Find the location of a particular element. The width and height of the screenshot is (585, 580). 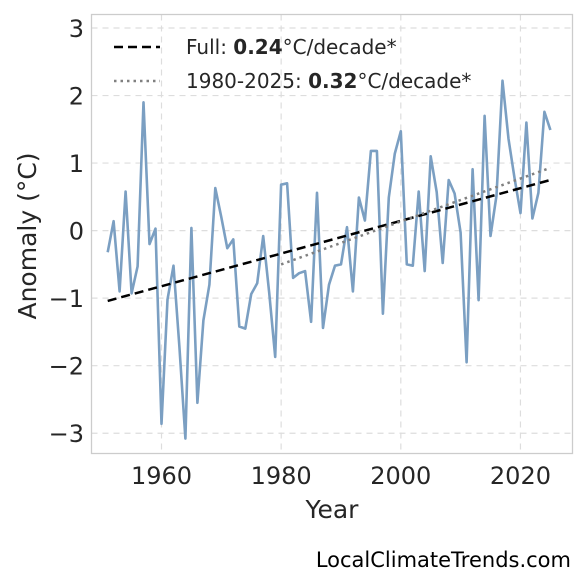

y-tick-label: −3 is located at coordinates (66, 434).